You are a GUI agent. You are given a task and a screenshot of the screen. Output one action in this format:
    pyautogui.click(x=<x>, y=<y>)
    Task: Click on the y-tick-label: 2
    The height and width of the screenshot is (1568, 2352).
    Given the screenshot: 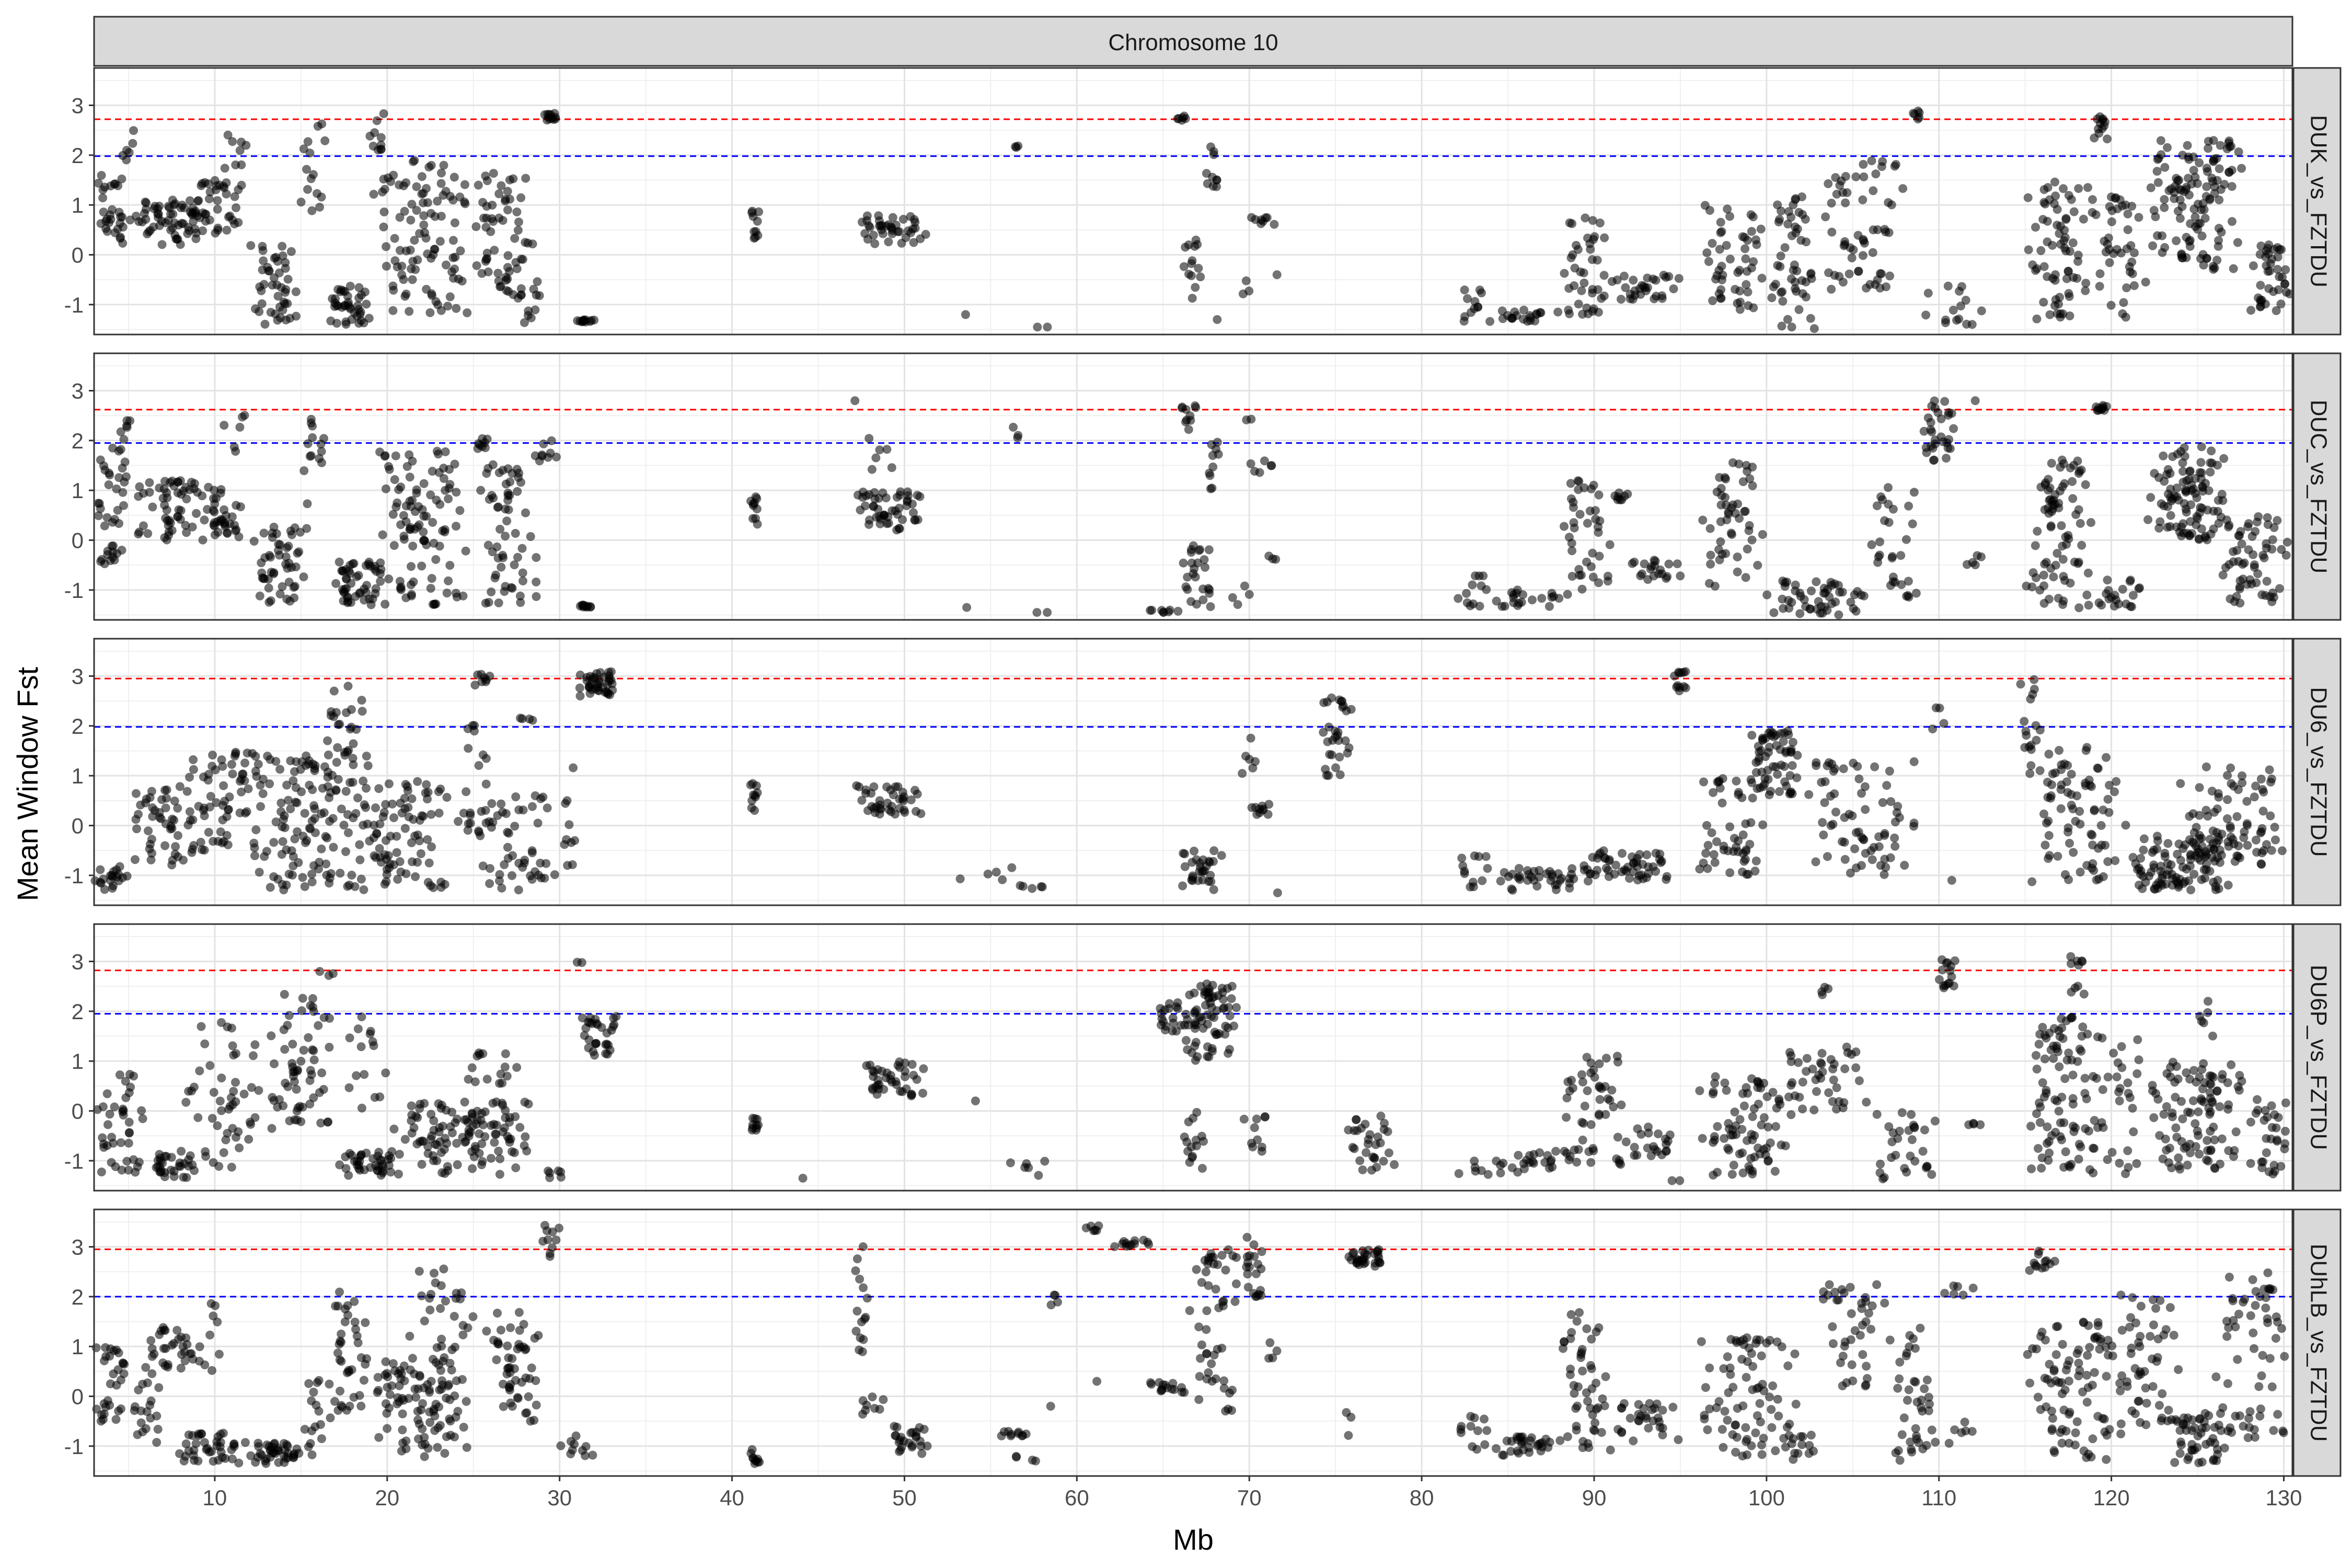 What is the action you would take?
    pyautogui.click(x=78, y=155)
    